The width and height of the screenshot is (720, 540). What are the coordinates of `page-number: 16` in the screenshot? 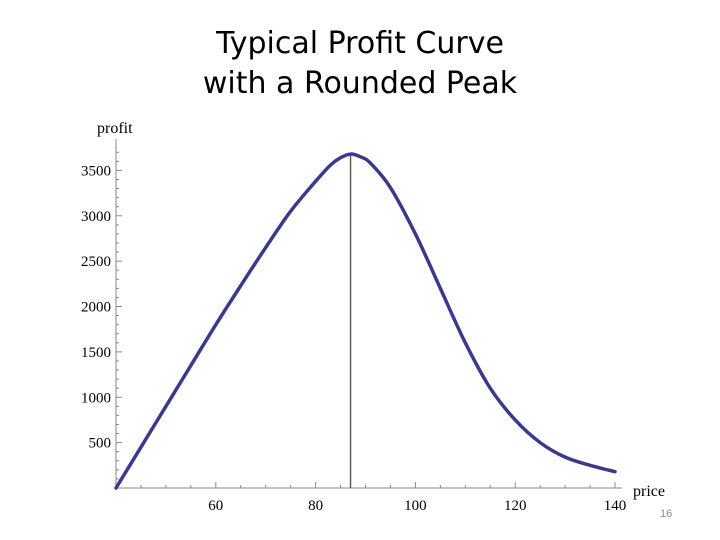 It's located at (666, 514).